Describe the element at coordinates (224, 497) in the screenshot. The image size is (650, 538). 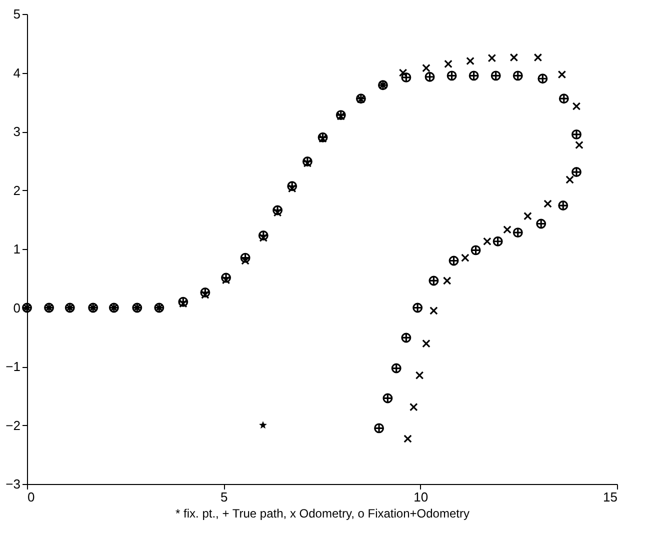
I see `x-tick-label: 5` at that location.